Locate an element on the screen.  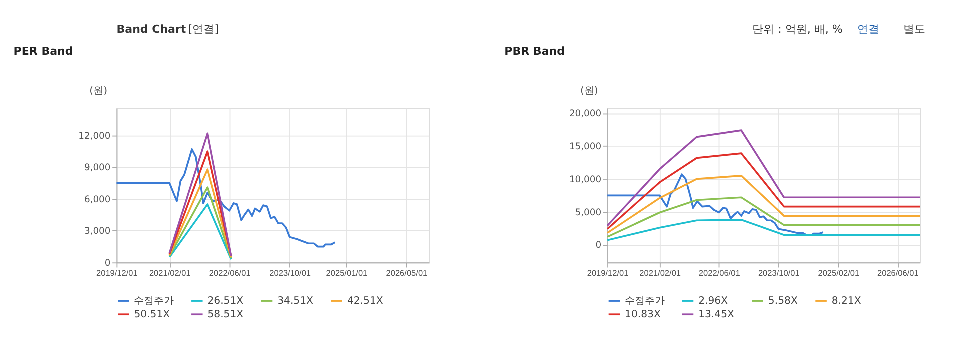
chart-title: PER Band is located at coordinates (44, 51).